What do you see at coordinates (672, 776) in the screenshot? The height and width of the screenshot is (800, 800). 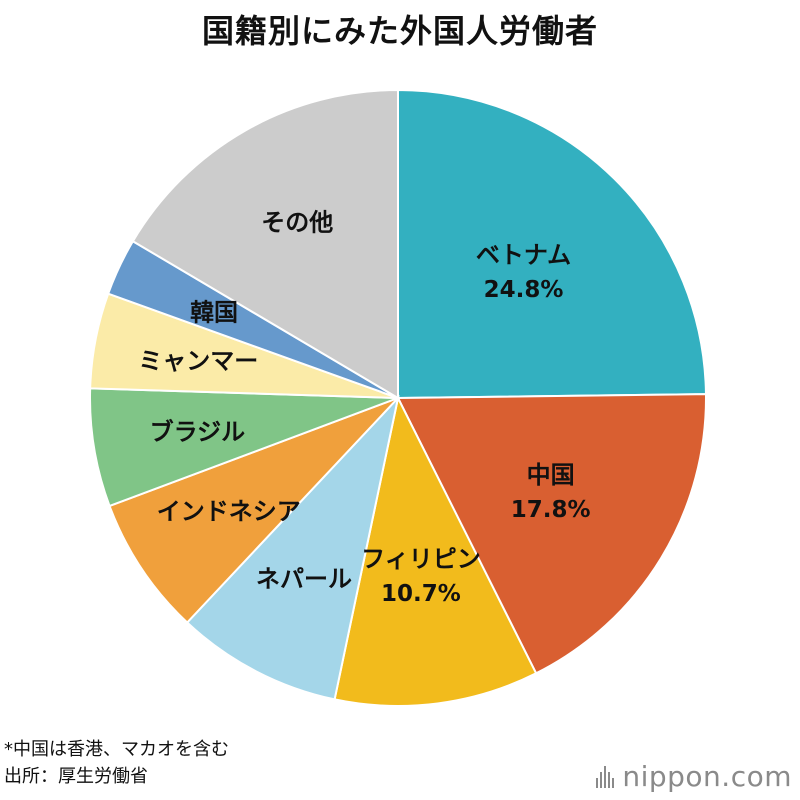 I see `logo-prefix: nippon` at bounding box center [672, 776].